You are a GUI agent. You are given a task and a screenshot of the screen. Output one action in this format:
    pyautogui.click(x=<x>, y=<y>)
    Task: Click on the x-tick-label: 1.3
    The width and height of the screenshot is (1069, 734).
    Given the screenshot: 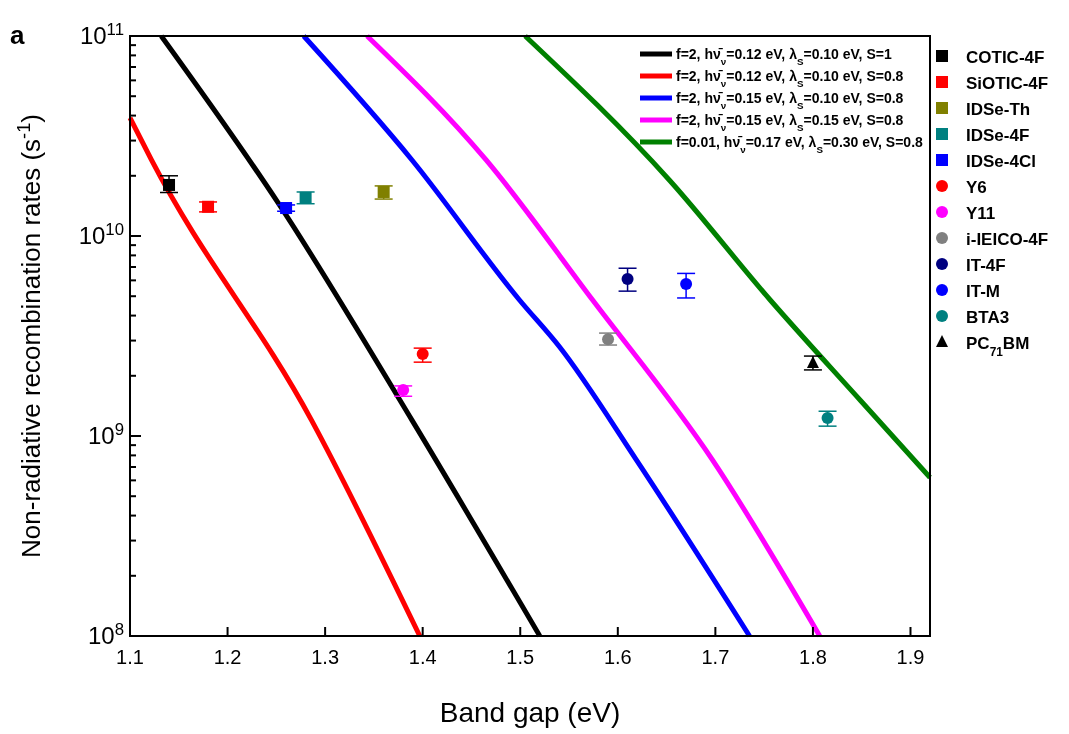 What is the action you would take?
    pyautogui.click(x=325, y=657)
    